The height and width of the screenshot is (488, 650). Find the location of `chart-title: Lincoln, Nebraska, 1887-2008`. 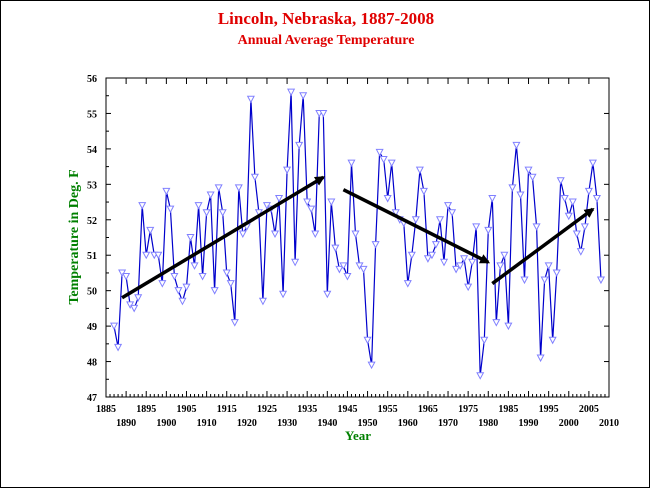

chart-title: Lincoln, Nebraska, 1887-2008 is located at coordinates (326, 18).